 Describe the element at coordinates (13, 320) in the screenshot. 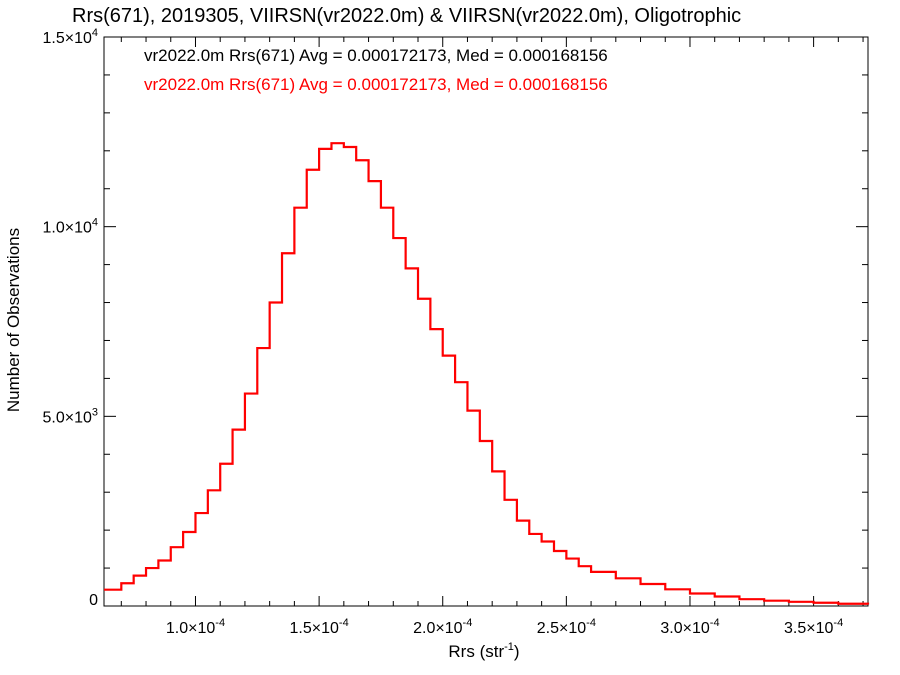

I see `y-axis-label: Number of Observations` at that location.